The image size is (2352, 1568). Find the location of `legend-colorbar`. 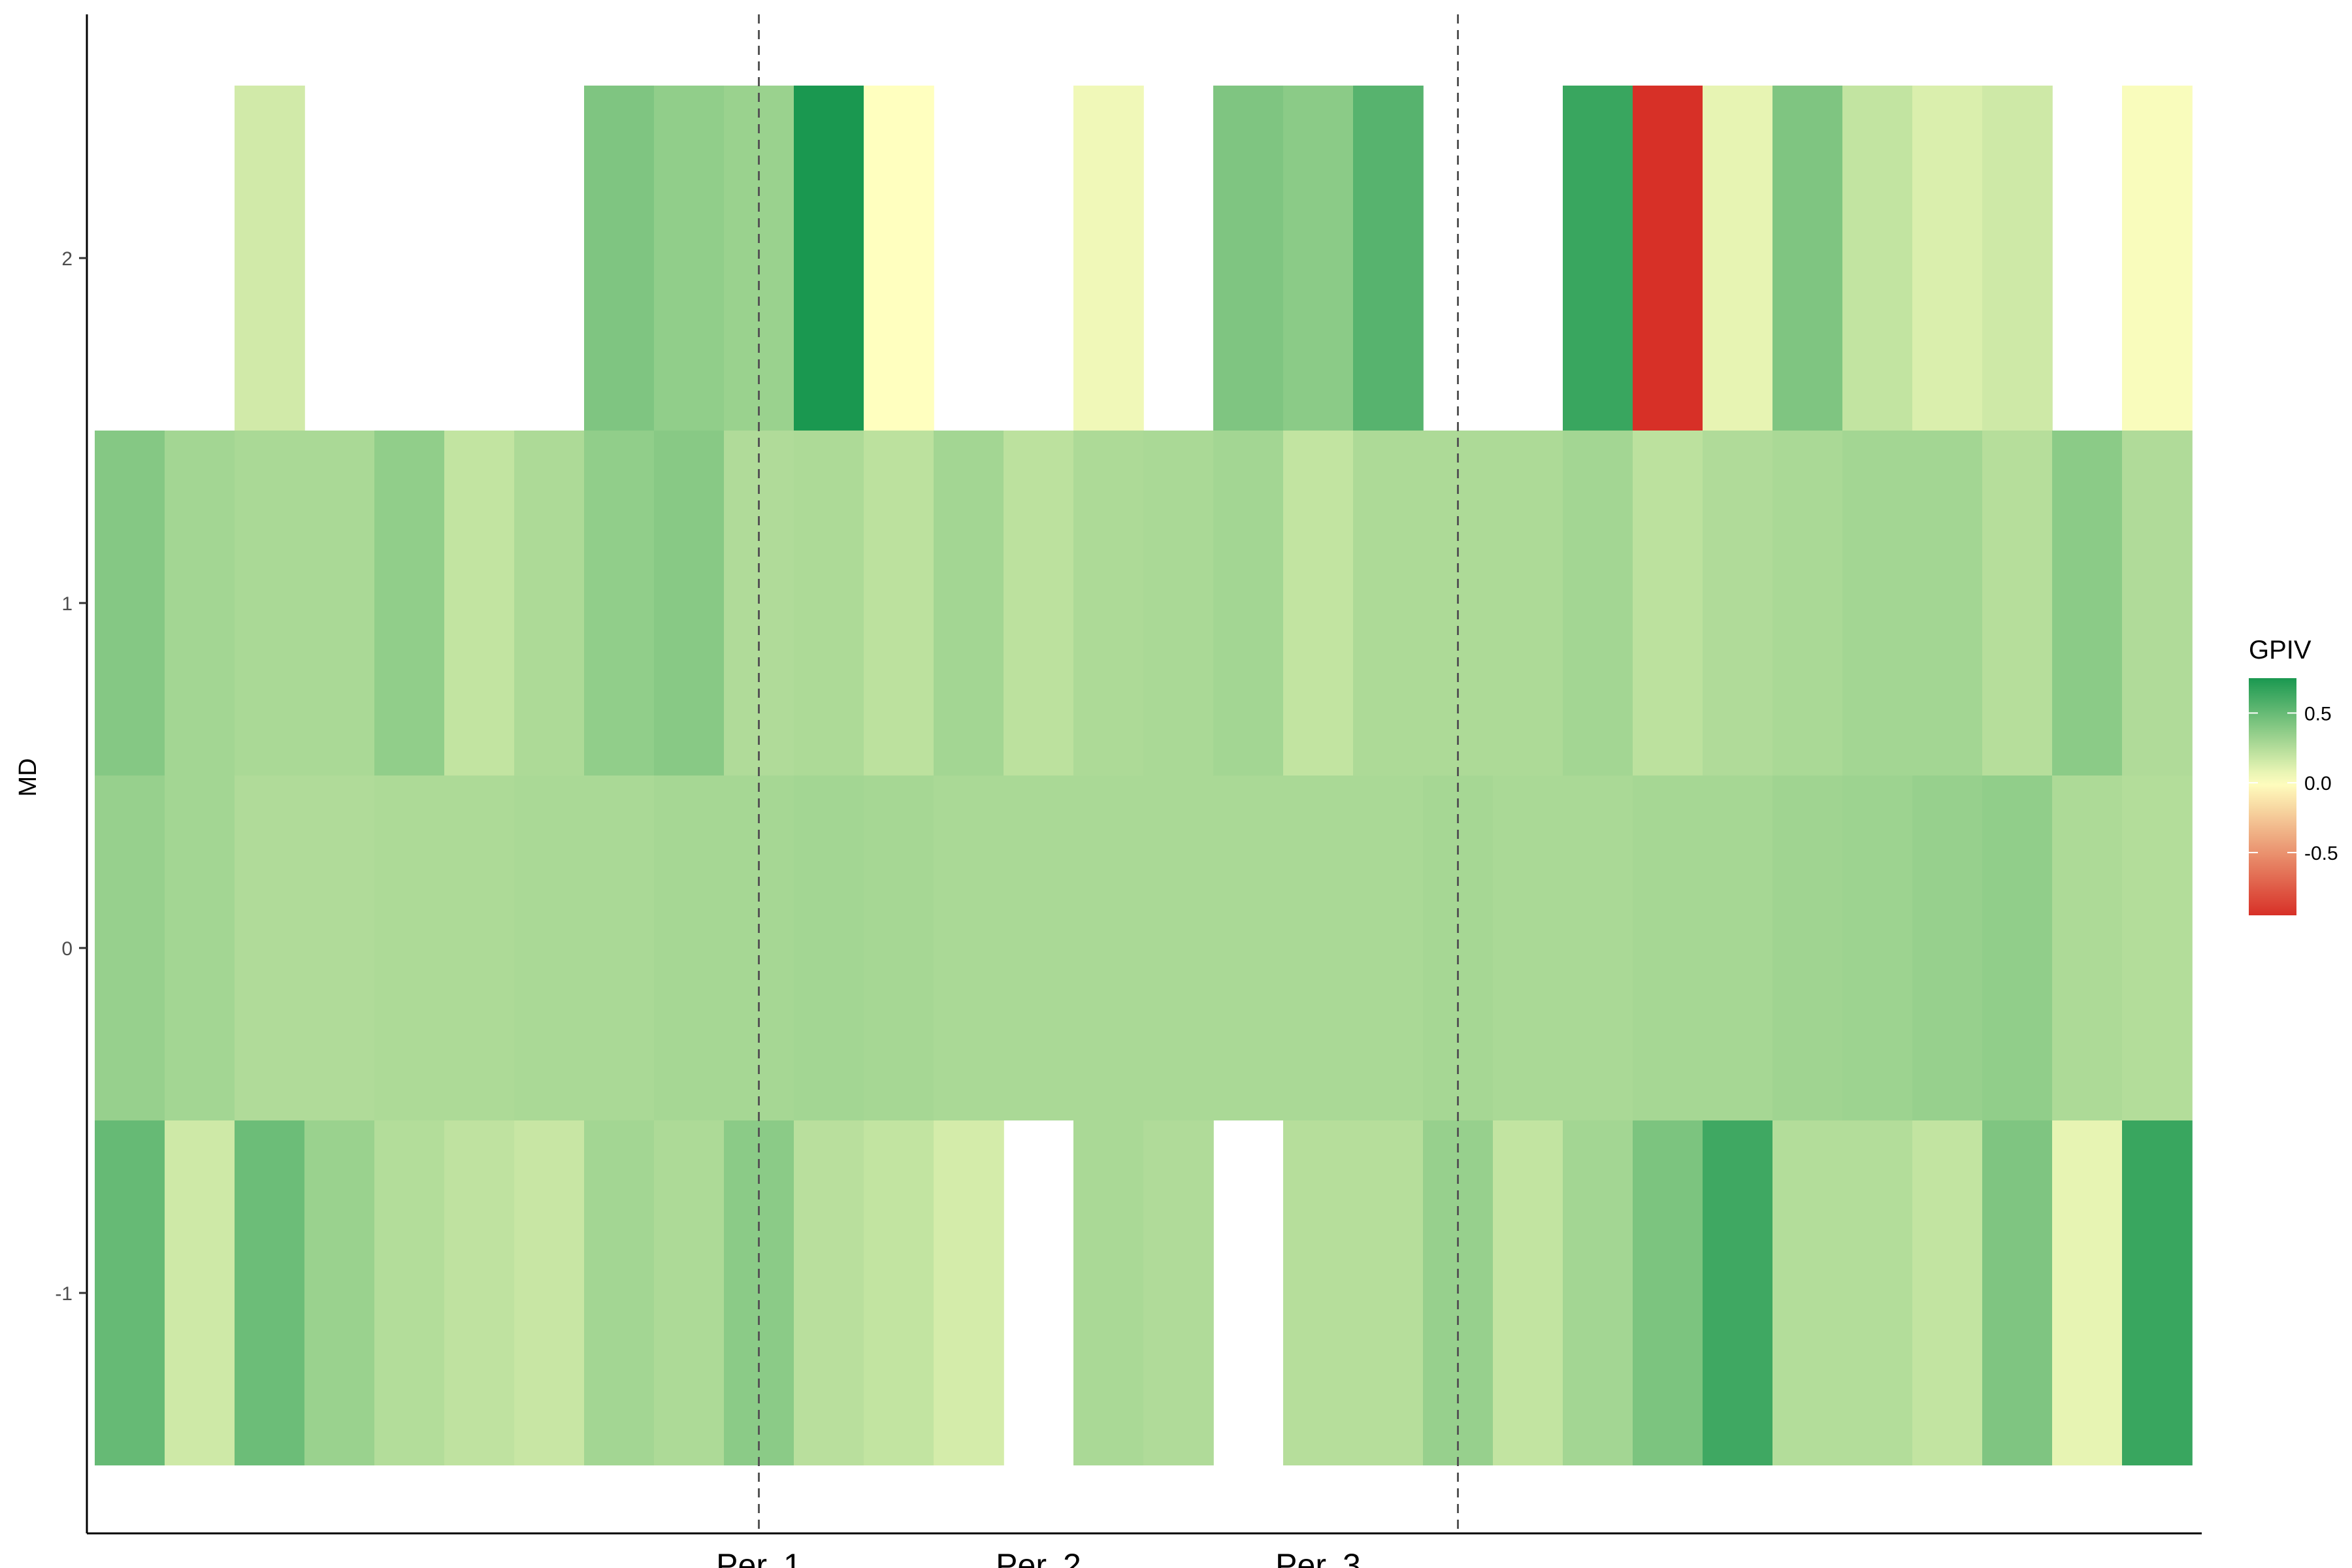

legend-colorbar is located at coordinates (2272, 796).